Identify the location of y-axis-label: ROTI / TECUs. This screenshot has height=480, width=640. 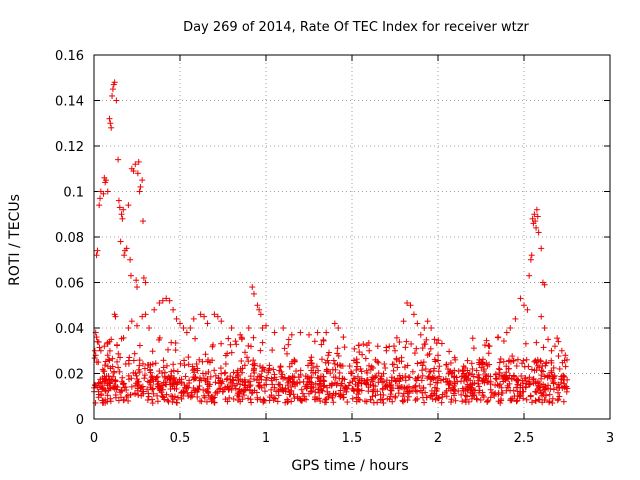
(15, 240).